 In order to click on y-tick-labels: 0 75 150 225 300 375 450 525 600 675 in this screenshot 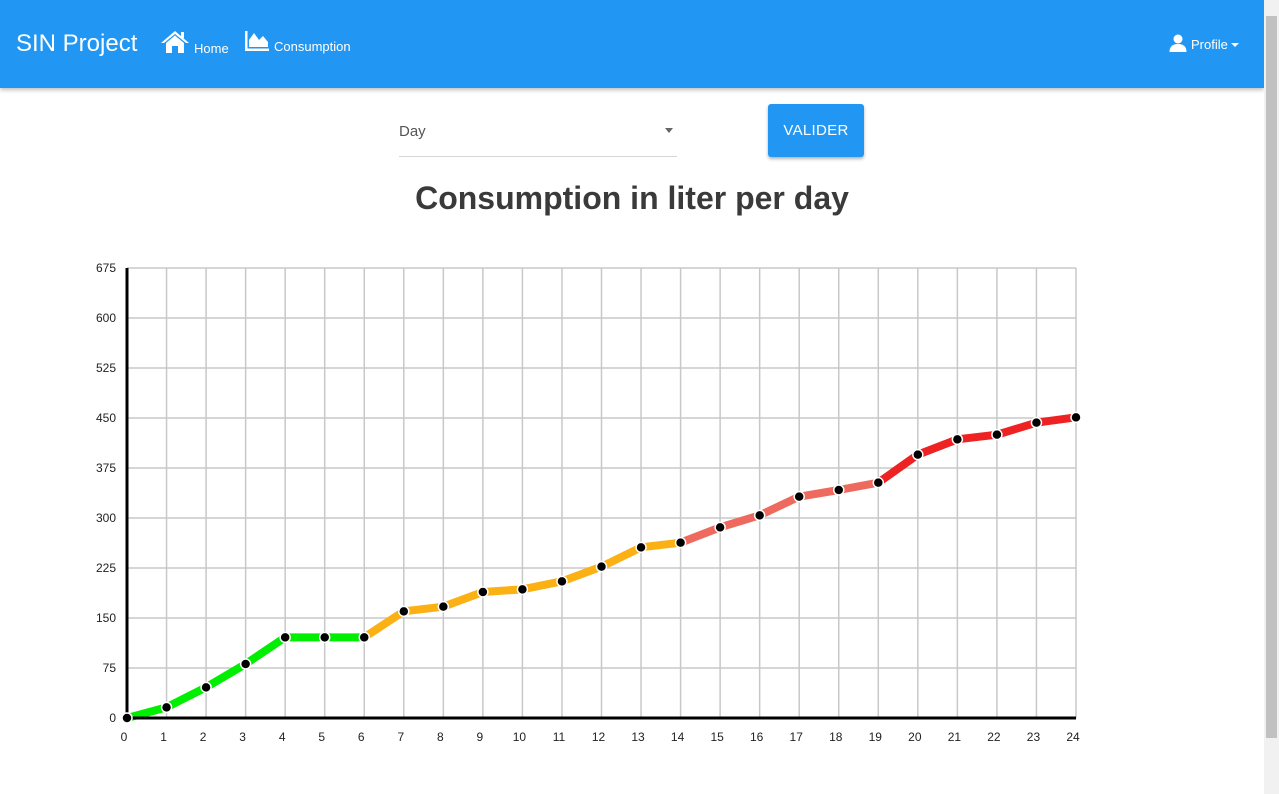, I will do `click(106, 493)`.